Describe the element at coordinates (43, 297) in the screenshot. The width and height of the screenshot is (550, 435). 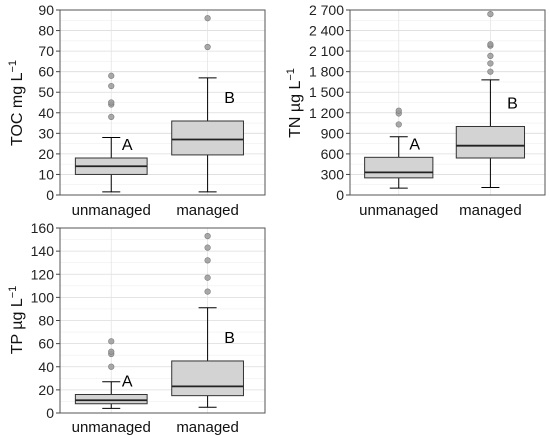
I see `y-tick-label: 100` at that location.